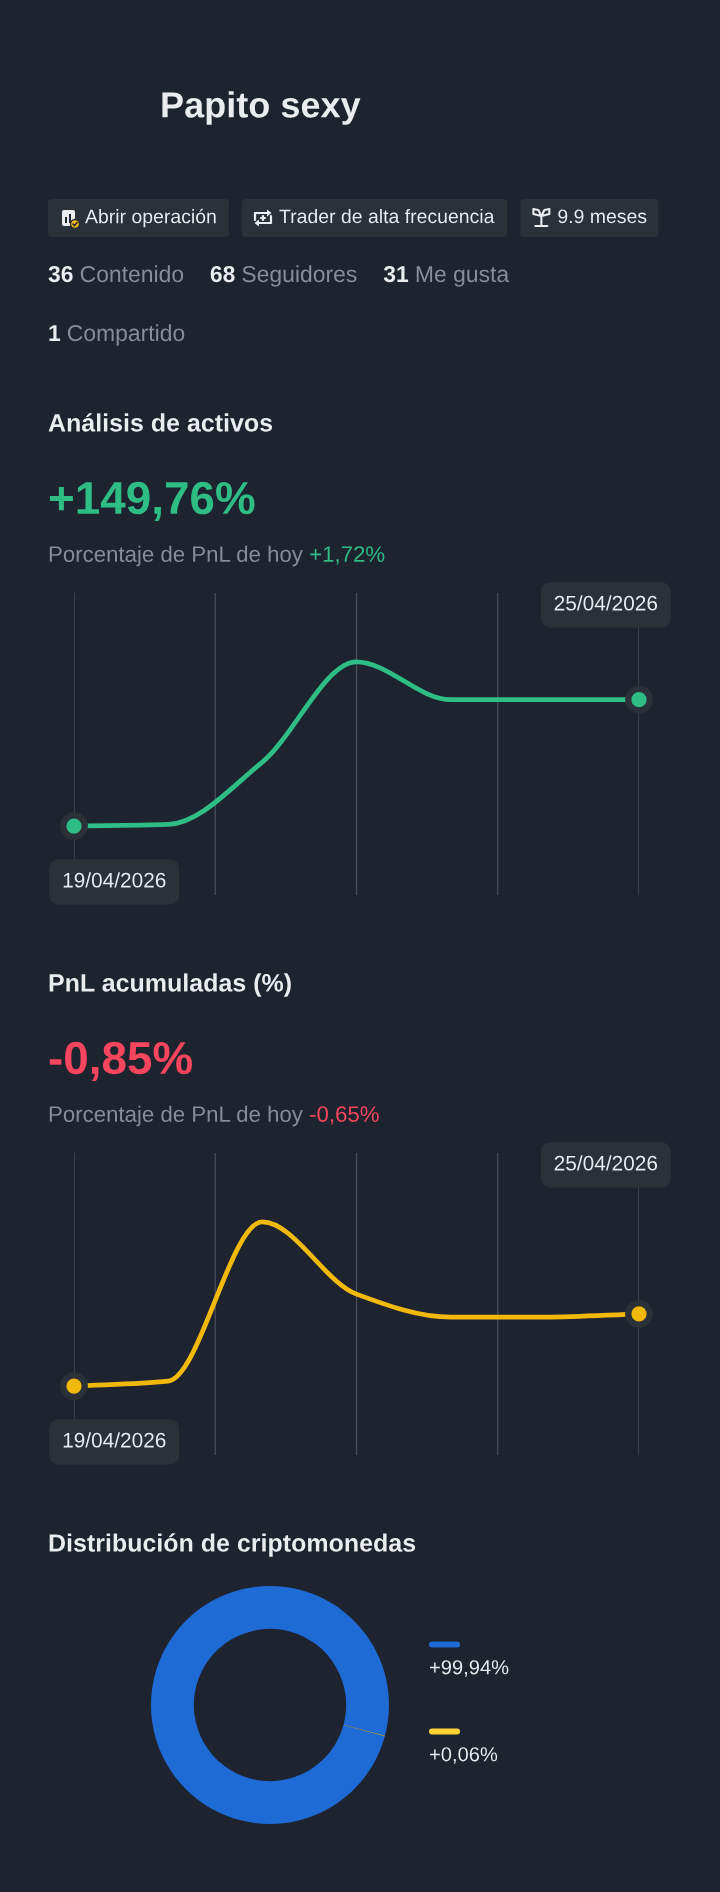  I want to click on chart-subtitle: -0,85%, so click(121, 1061).